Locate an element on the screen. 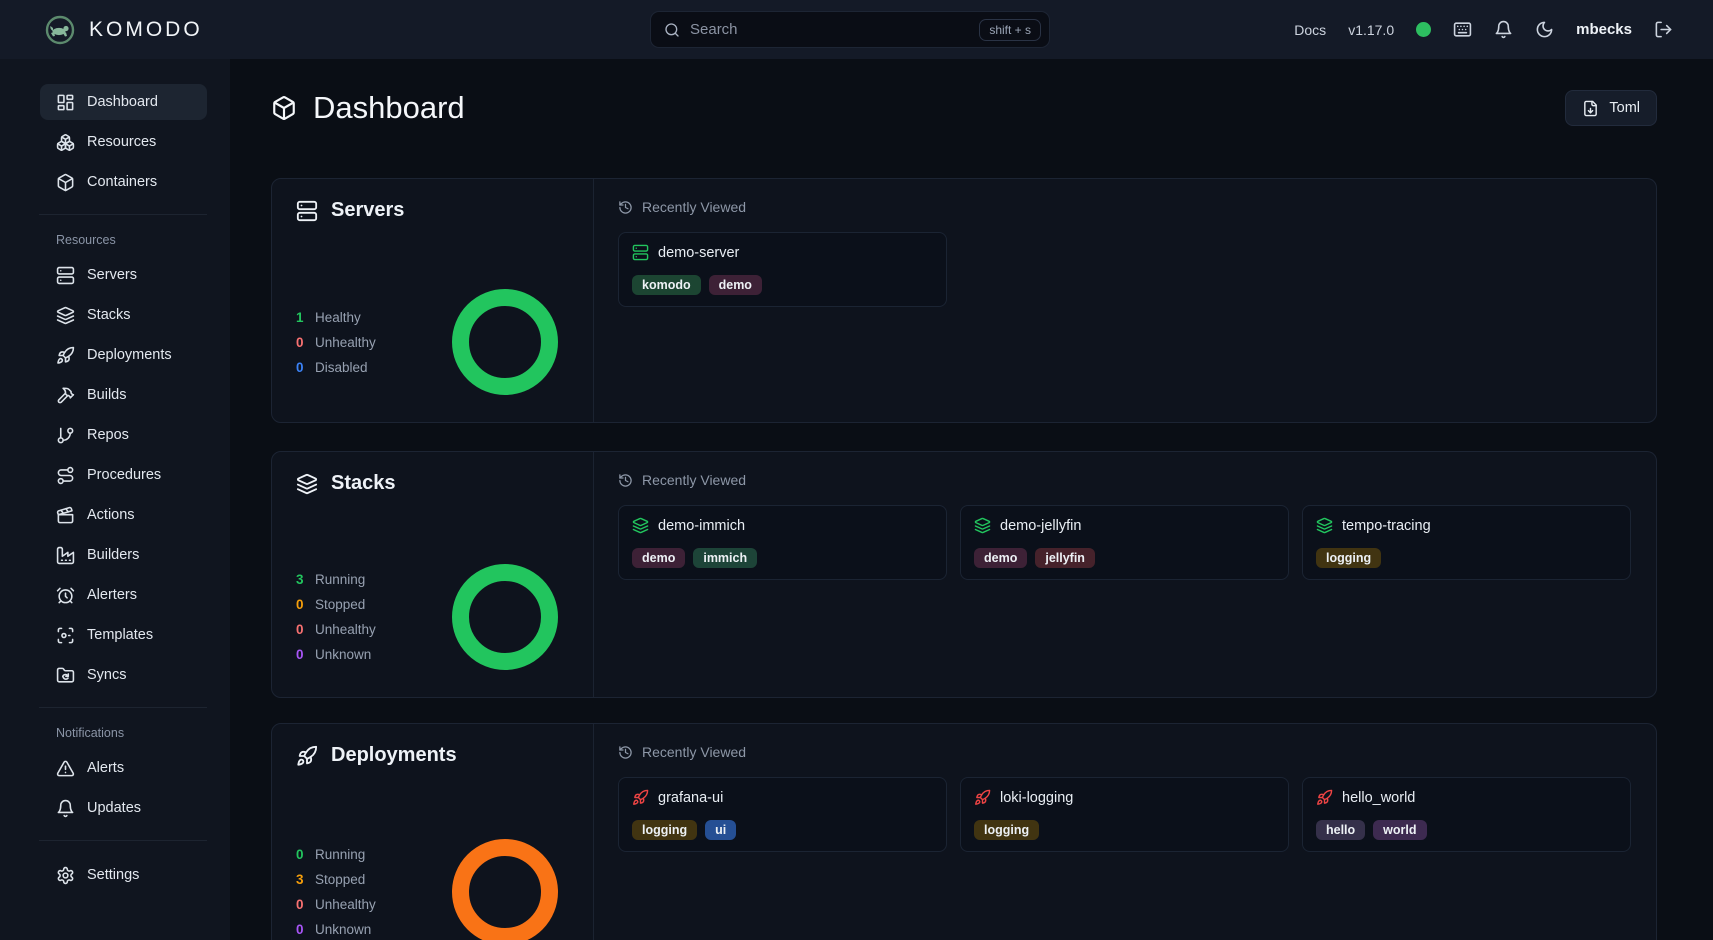 The width and height of the screenshot is (1713, 940). sidebar-item-syncs: Syncs is located at coordinates (123, 675).